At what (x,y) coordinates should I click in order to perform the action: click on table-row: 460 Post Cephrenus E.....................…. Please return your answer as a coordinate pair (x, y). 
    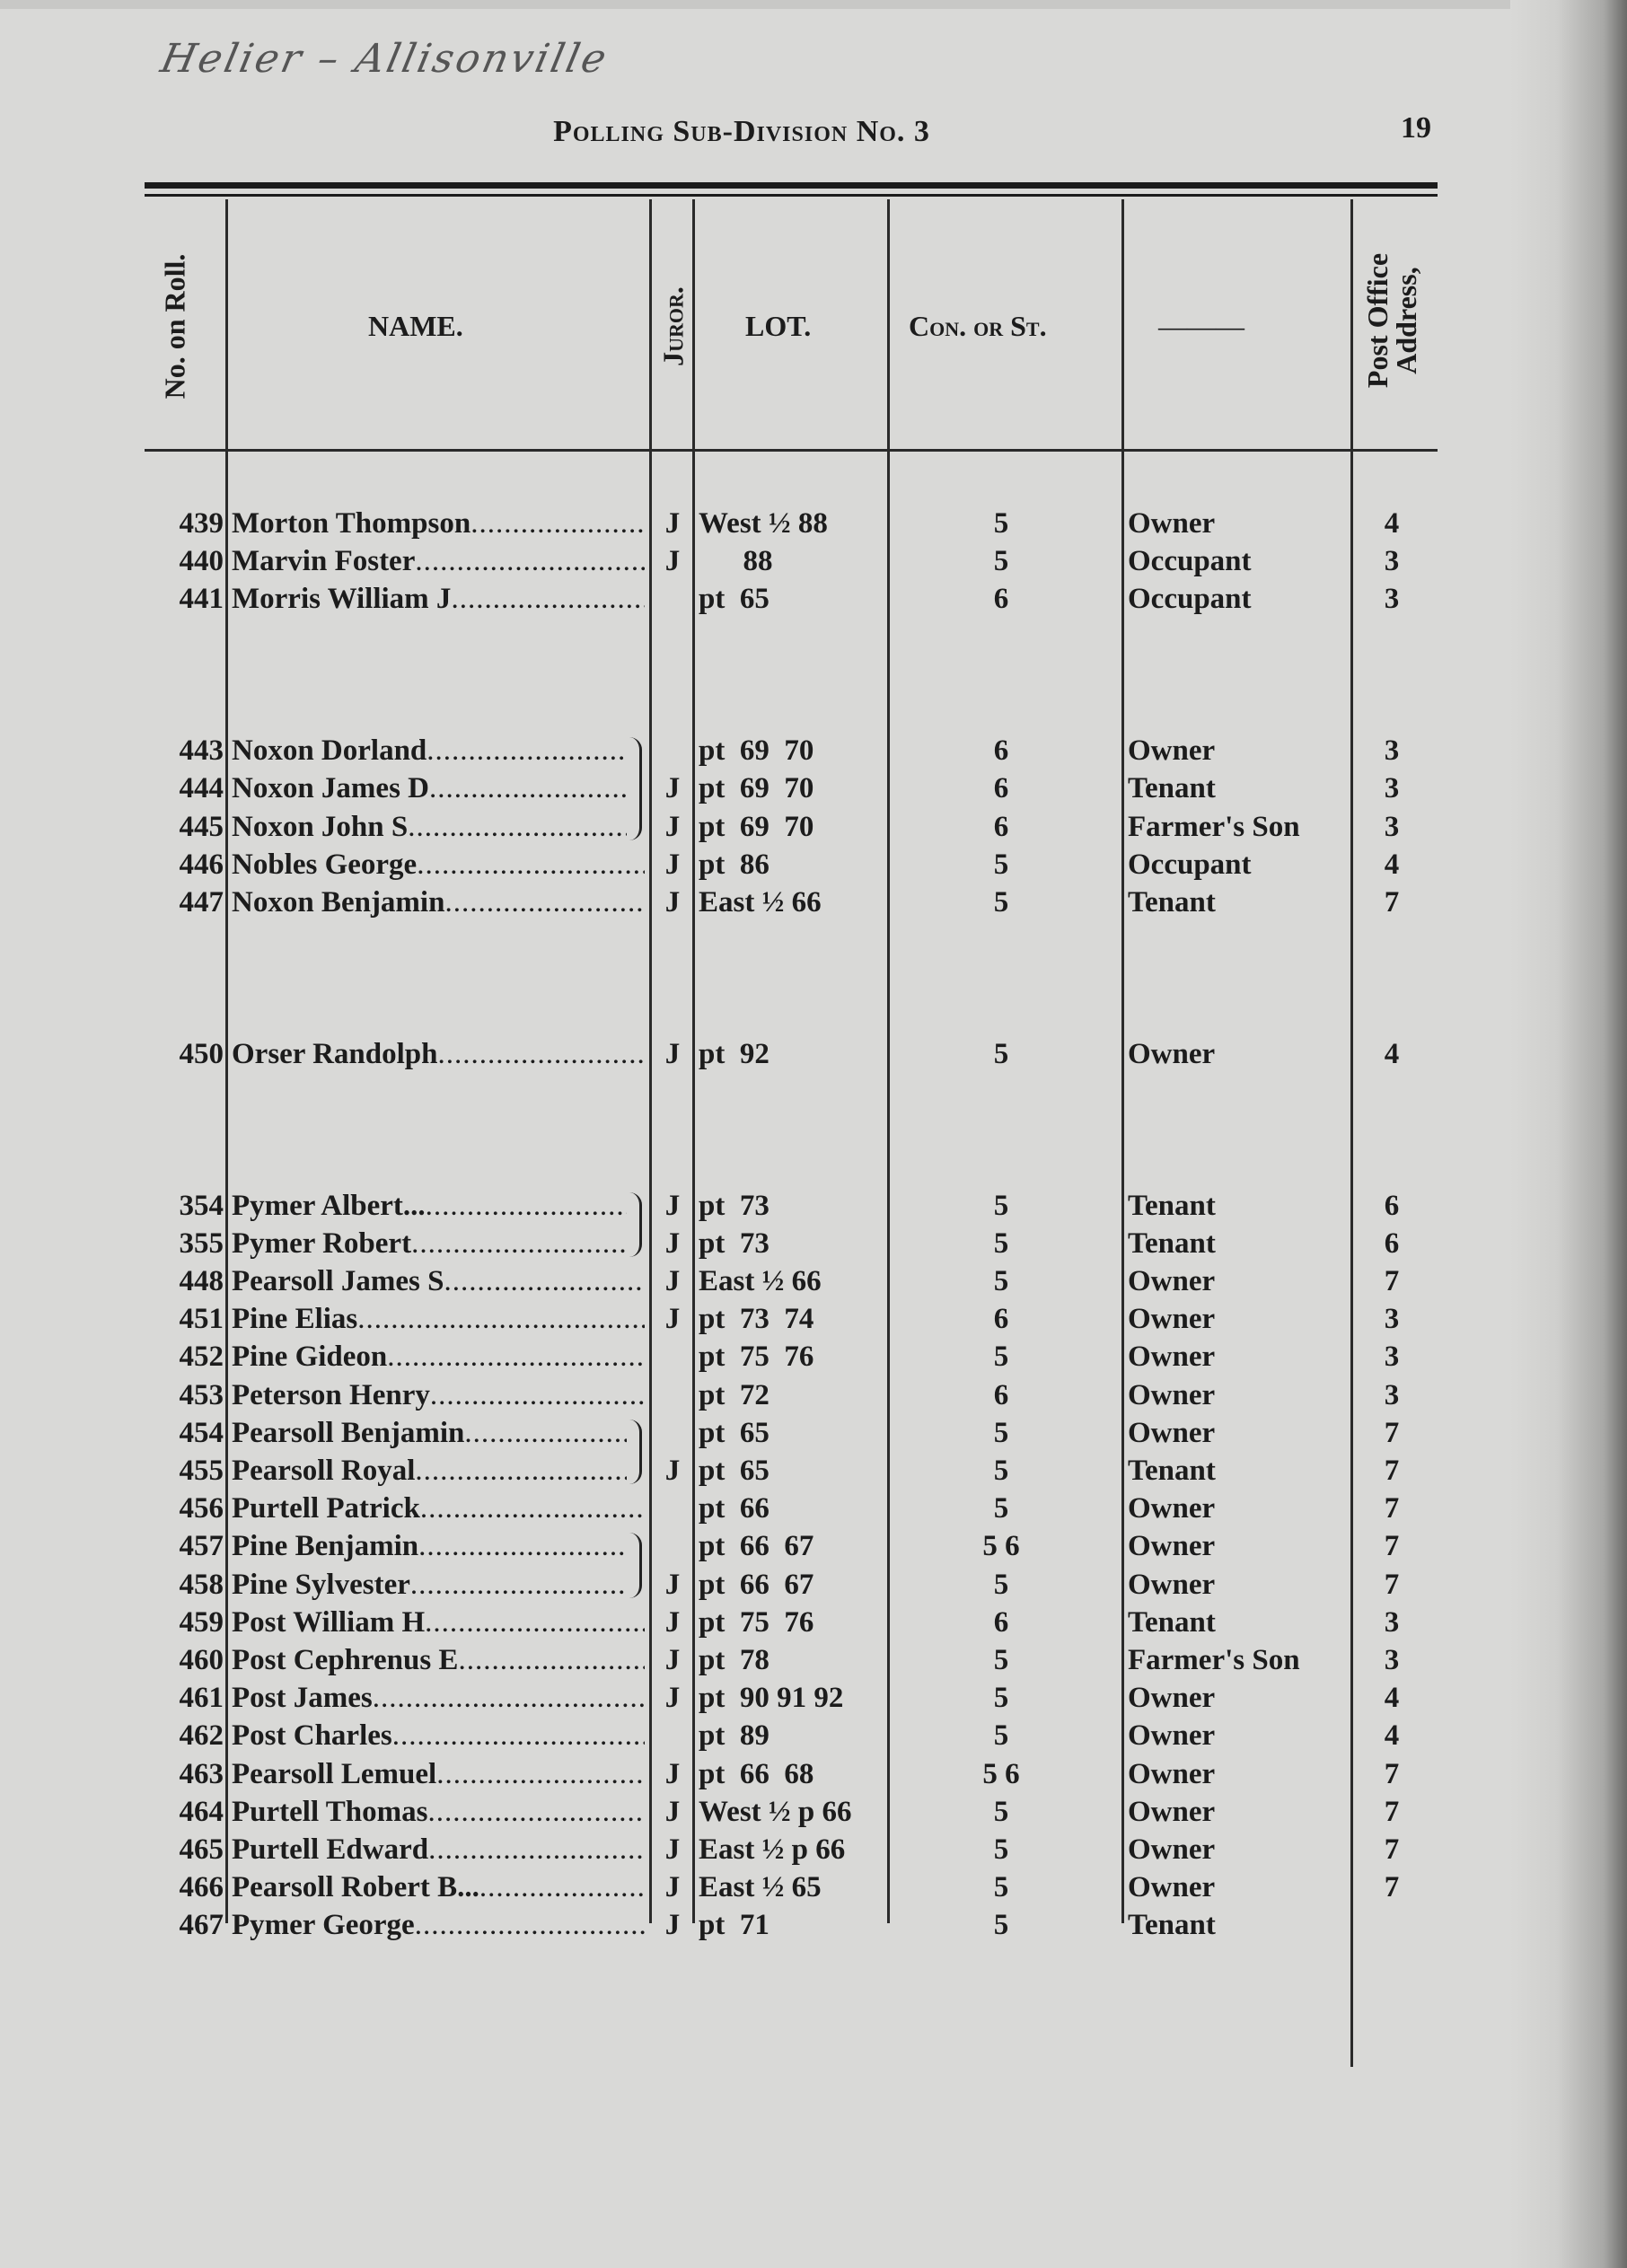
    Looking at the image, I should click on (813, 1660).